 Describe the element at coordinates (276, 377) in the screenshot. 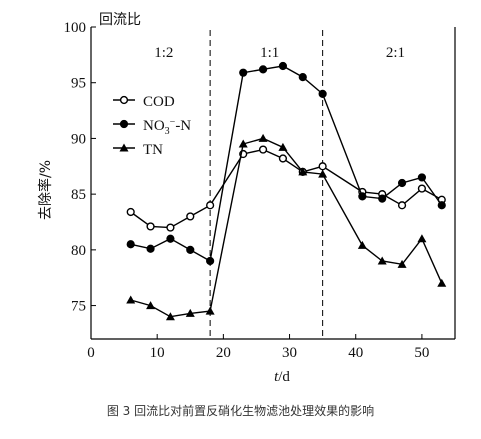

I see `x-axis-title-var: t` at that location.